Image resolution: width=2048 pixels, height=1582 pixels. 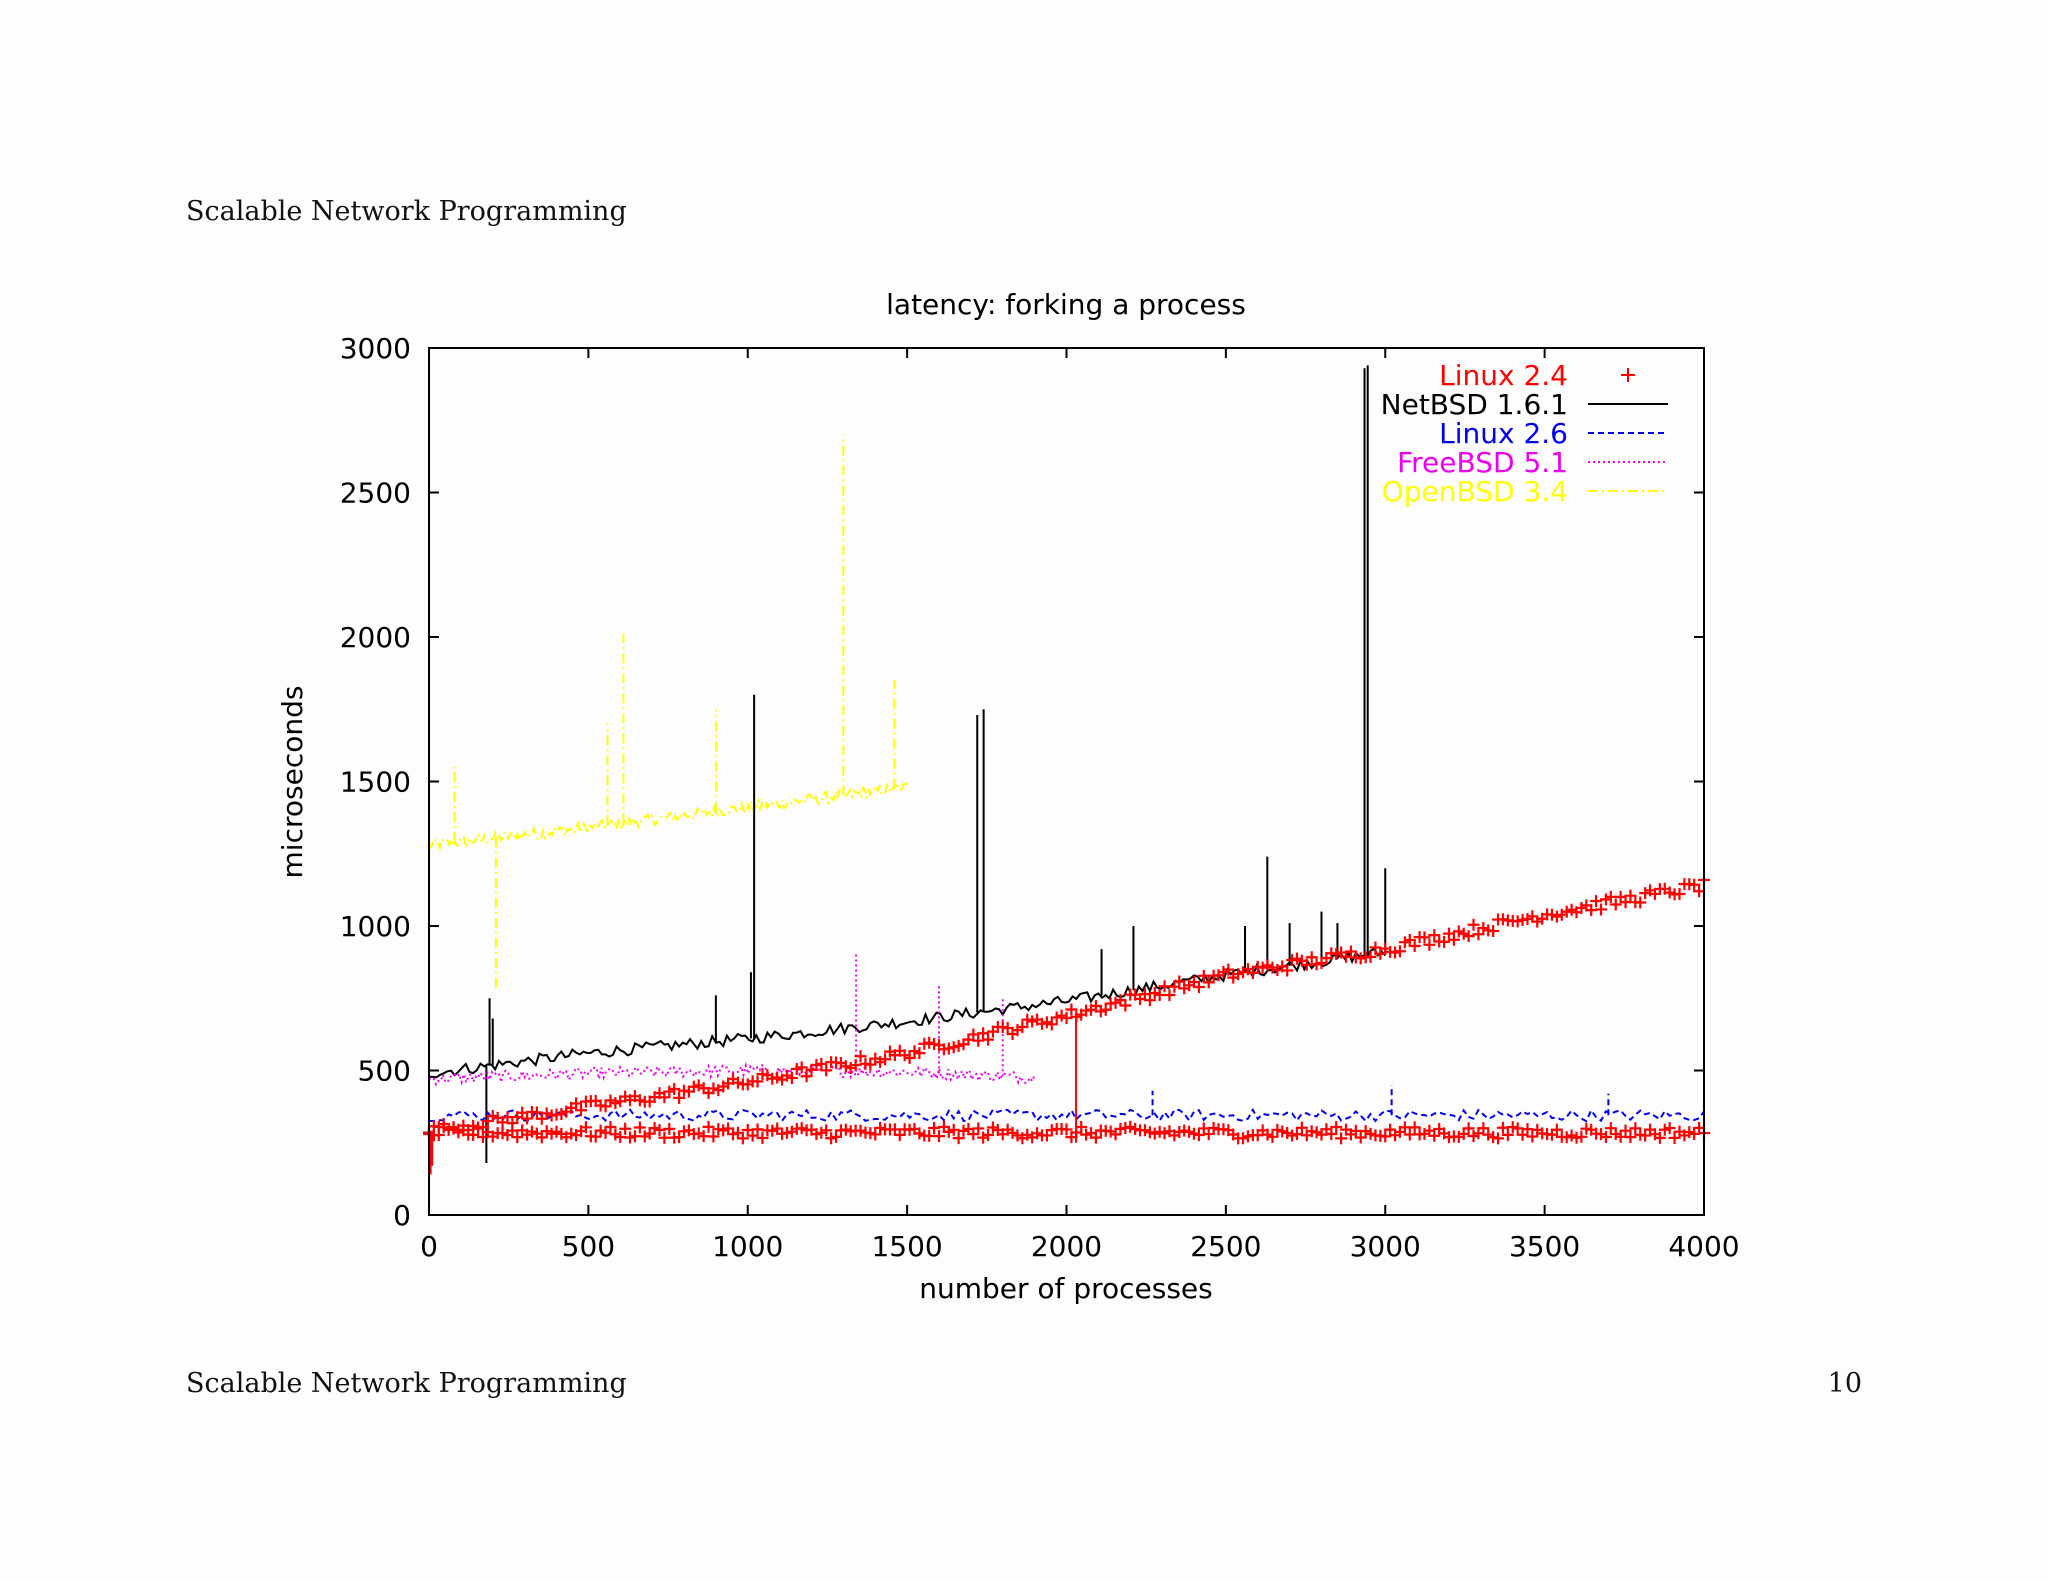 I want to click on chart-title: latency: forking a process, so click(x=1066, y=304).